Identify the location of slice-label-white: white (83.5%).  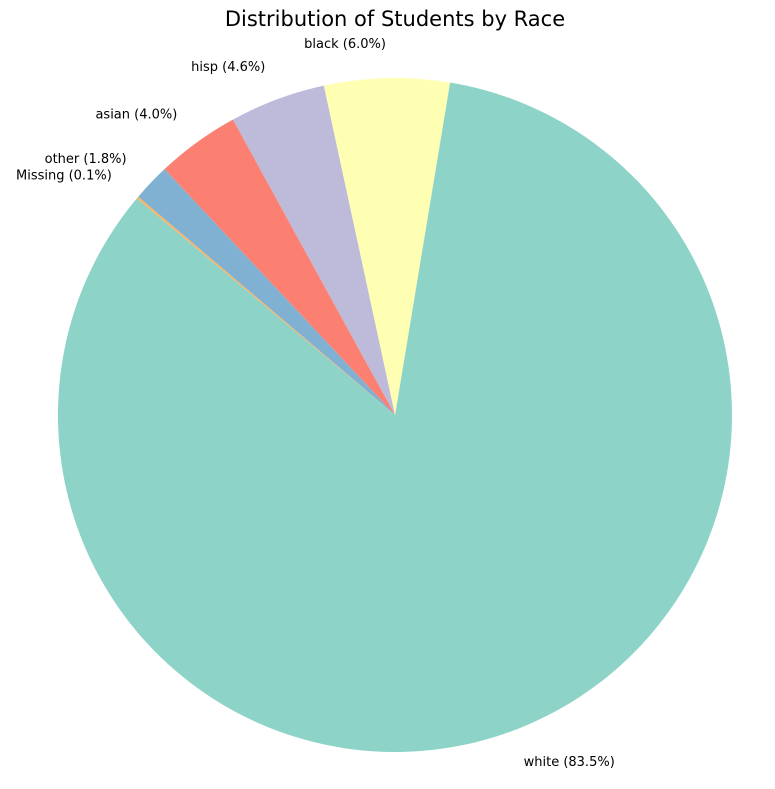
(569, 762).